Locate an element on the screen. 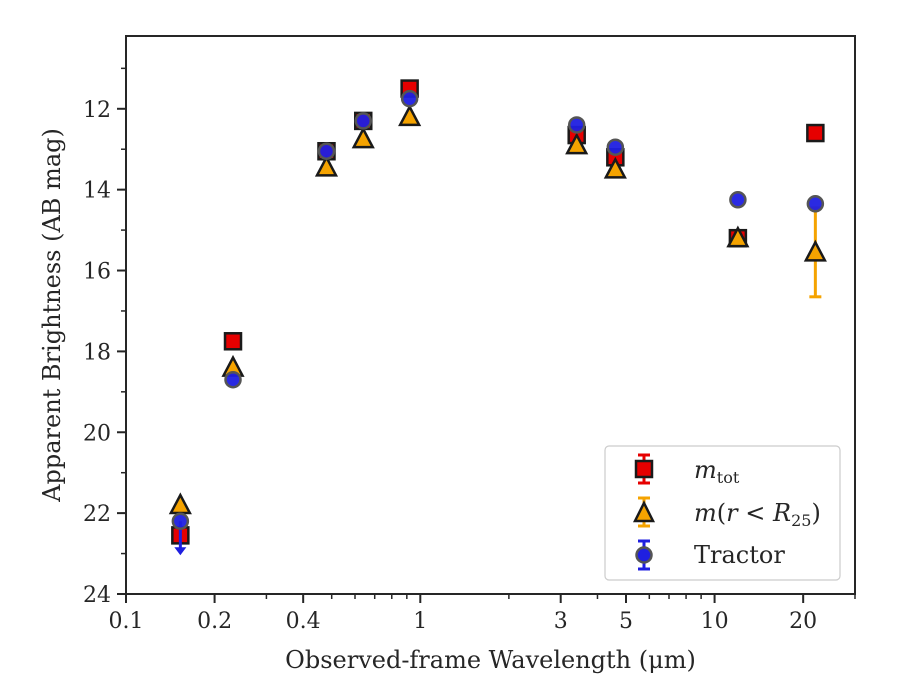  x-axis-title: Observed-frame Wavelength (μm) is located at coordinates (490, 660).